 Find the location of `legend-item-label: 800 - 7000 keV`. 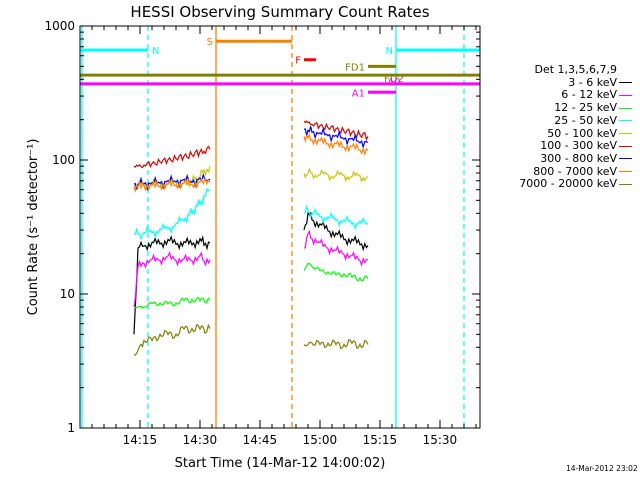

legend-item-label: 800 - 7000 keV is located at coordinates (575, 171).